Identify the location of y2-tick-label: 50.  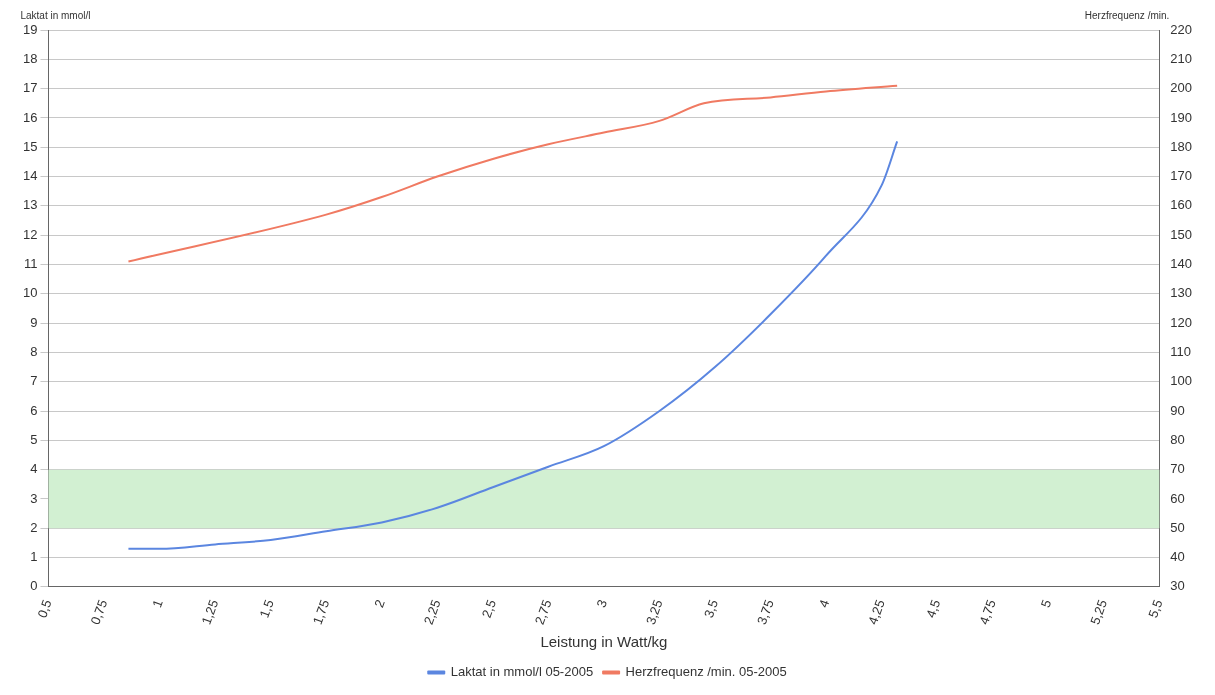
(1177, 527).